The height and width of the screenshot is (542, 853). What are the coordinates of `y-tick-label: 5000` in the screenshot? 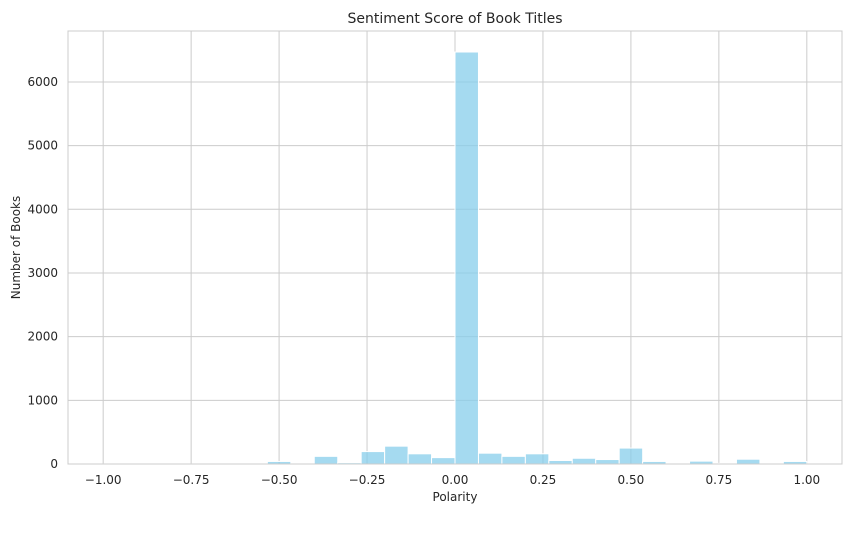 It's located at (42, 146).